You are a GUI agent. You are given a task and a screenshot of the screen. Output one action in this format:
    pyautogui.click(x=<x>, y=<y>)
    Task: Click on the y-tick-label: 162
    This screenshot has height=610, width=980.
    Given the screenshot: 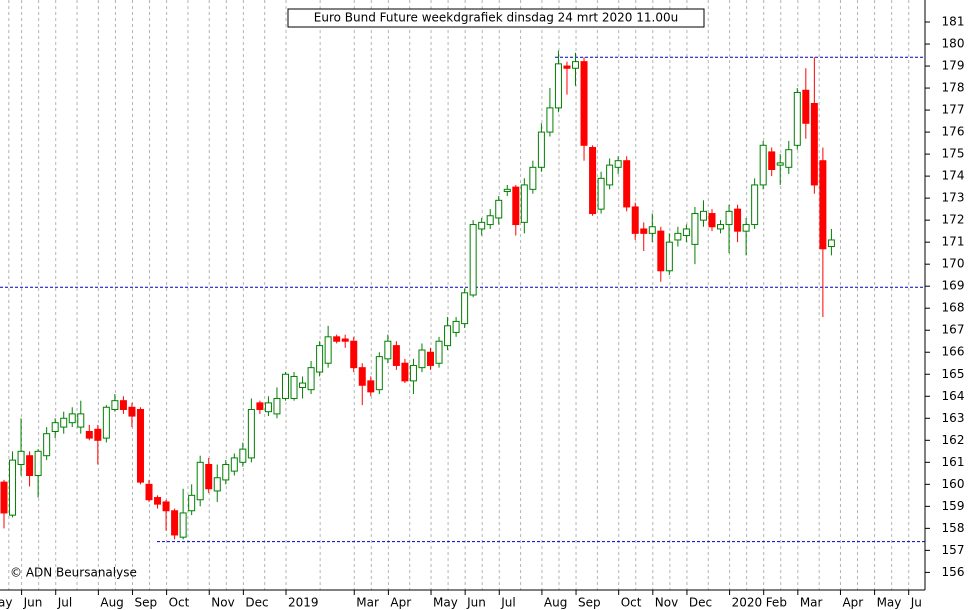 What is the action you would take?
    pyautogui.click(x=953, y=440)
    